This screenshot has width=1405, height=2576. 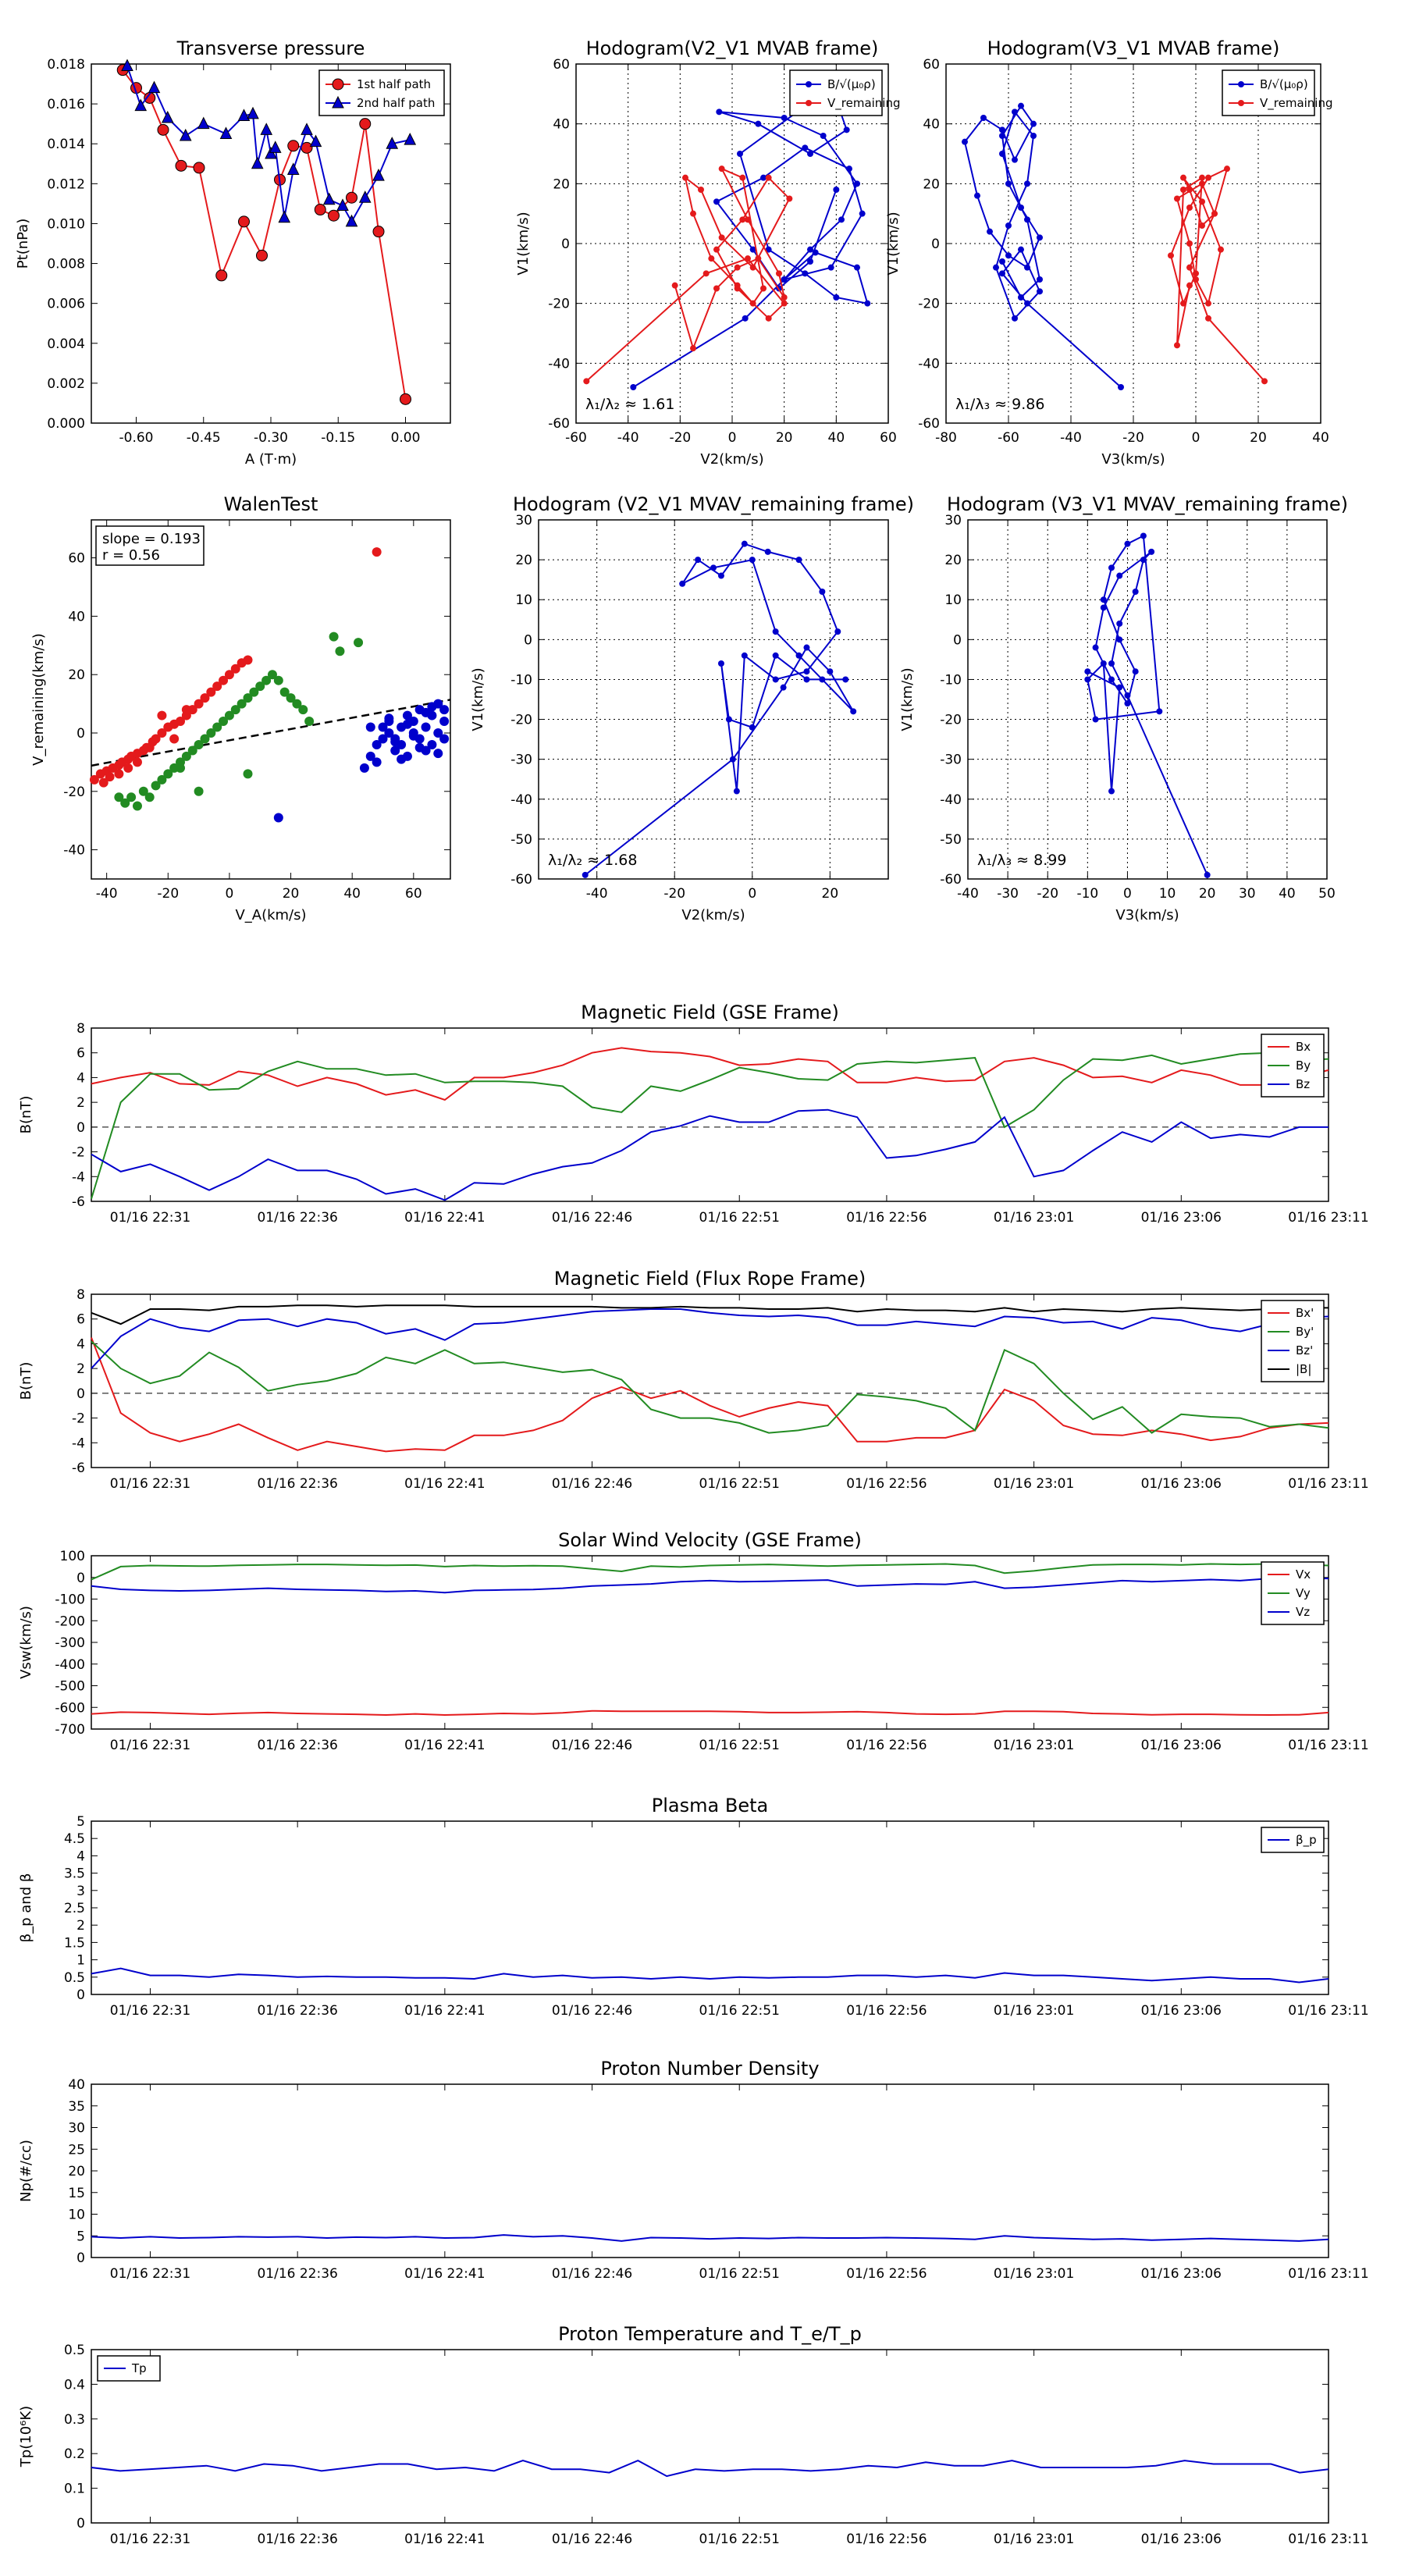 I want to click on bfr-xtick-label: 01/16 22:41, so click(x=445, y=1484).